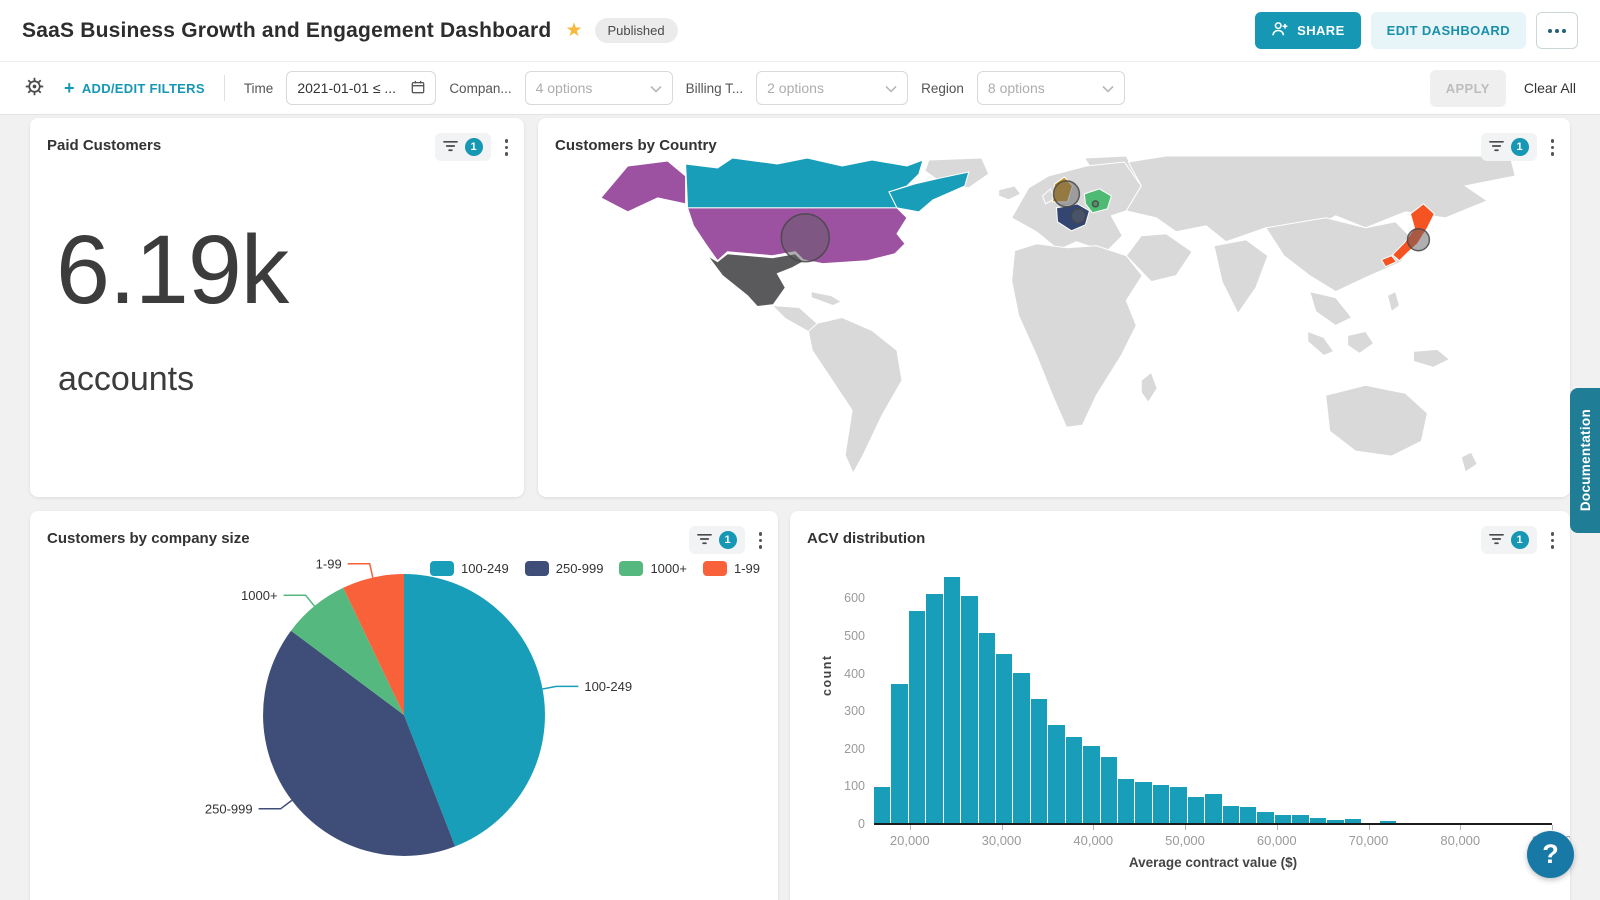 This screenshot has height=900, width=1600. Describe the element at coordinates (909, 840) in the screenshot. I see `x-tick-label: 20,000` at that location.